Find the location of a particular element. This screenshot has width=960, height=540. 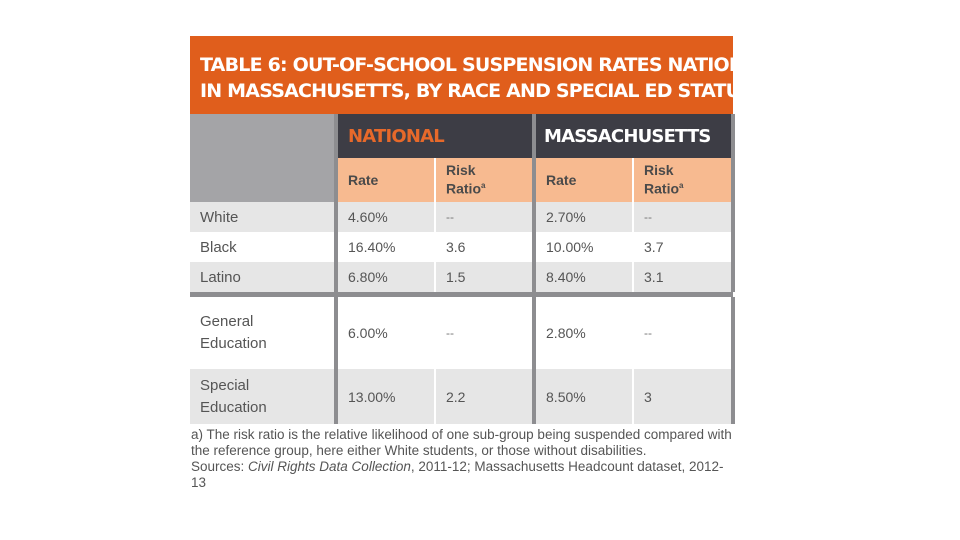

ma-rate: 10.00% is located at coordinates (583, 247).